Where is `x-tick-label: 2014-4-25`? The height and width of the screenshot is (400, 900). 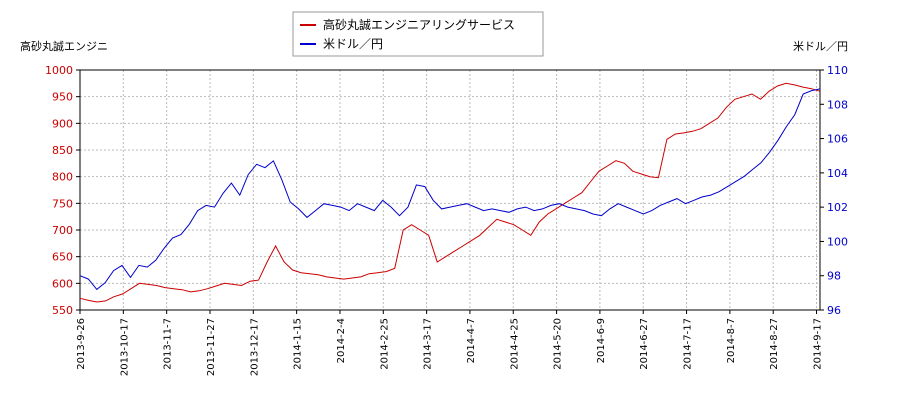 x-tick-label: 2014-4-25 is located at coordinates (514, 344).